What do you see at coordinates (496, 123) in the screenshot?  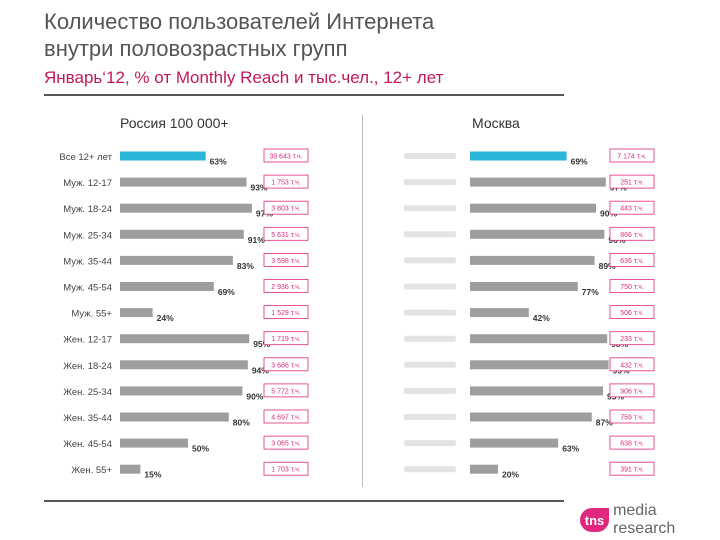 I see `panel-title-moscow: Москва` at bounding box center [496, 123].